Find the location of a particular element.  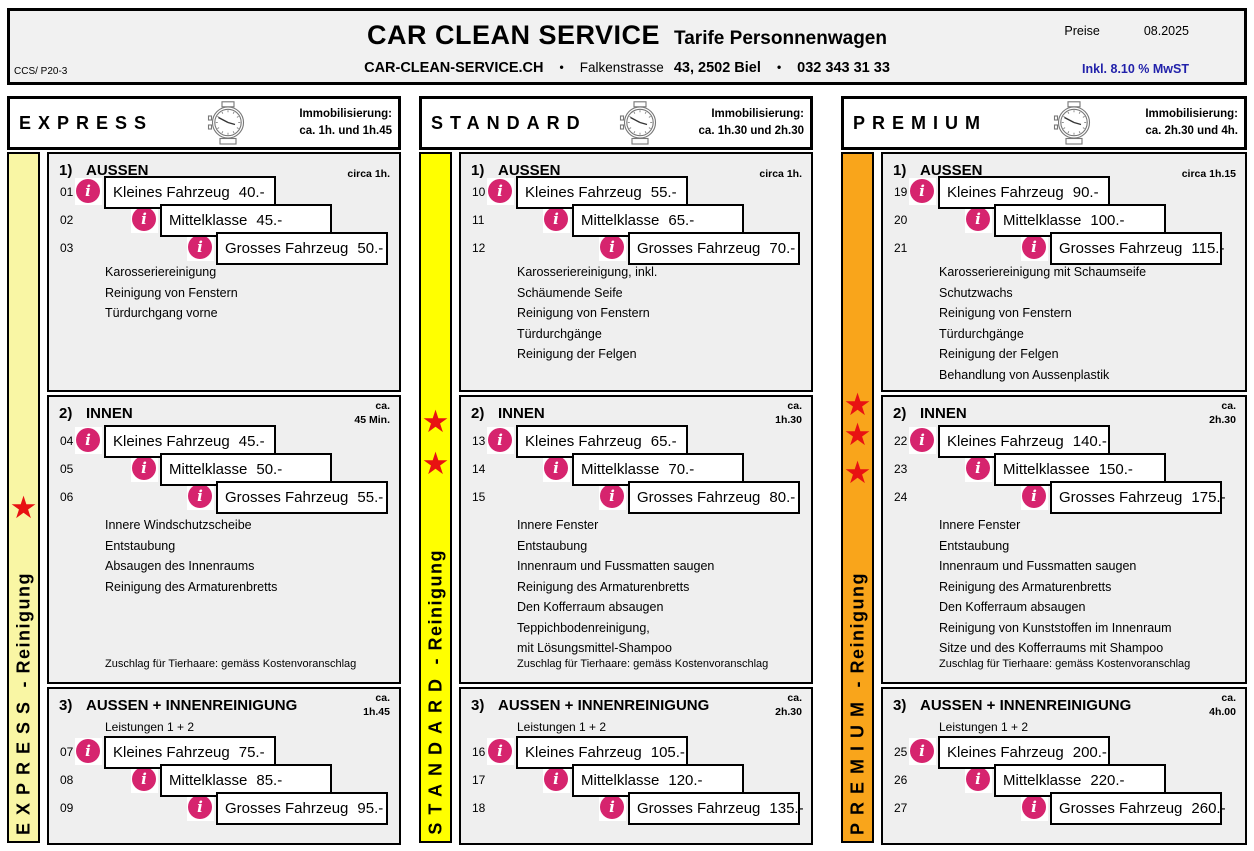

sidebar-label: STANDARD - Reinigung is located at coordinates (435, 692).